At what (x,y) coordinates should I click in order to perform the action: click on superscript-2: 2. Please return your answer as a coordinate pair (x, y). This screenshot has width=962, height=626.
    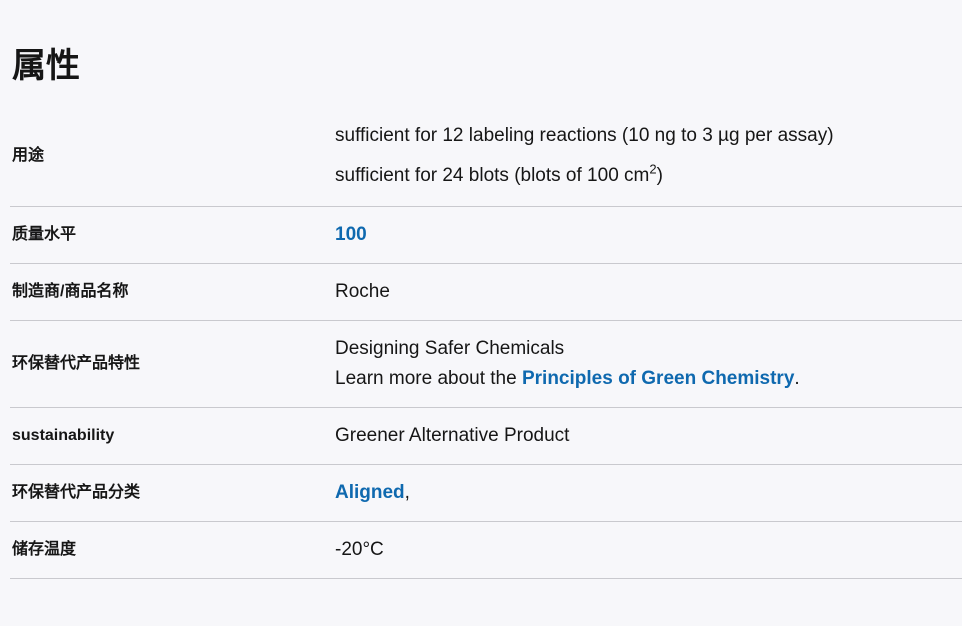
    Looking at the image, I should click on (653, 169).